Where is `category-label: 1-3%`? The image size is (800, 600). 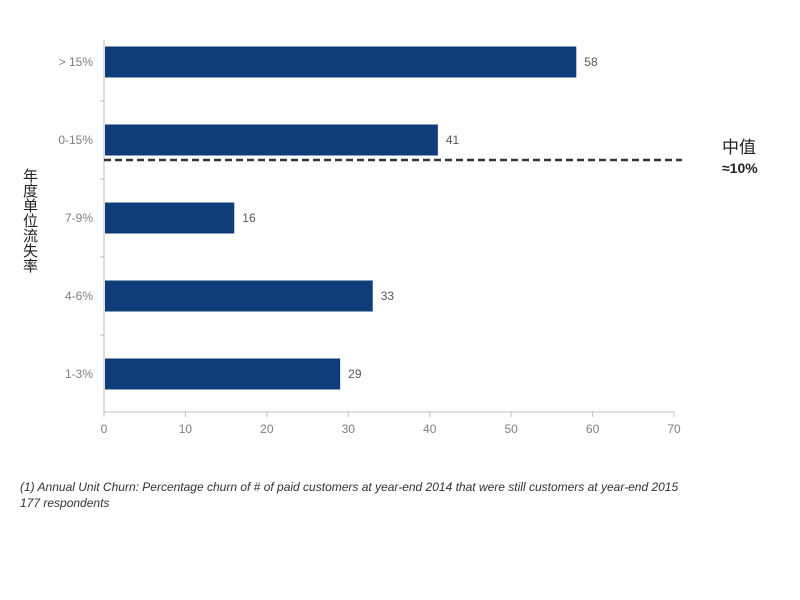 category-label: 1-3% is located at coordinates (79, 374).